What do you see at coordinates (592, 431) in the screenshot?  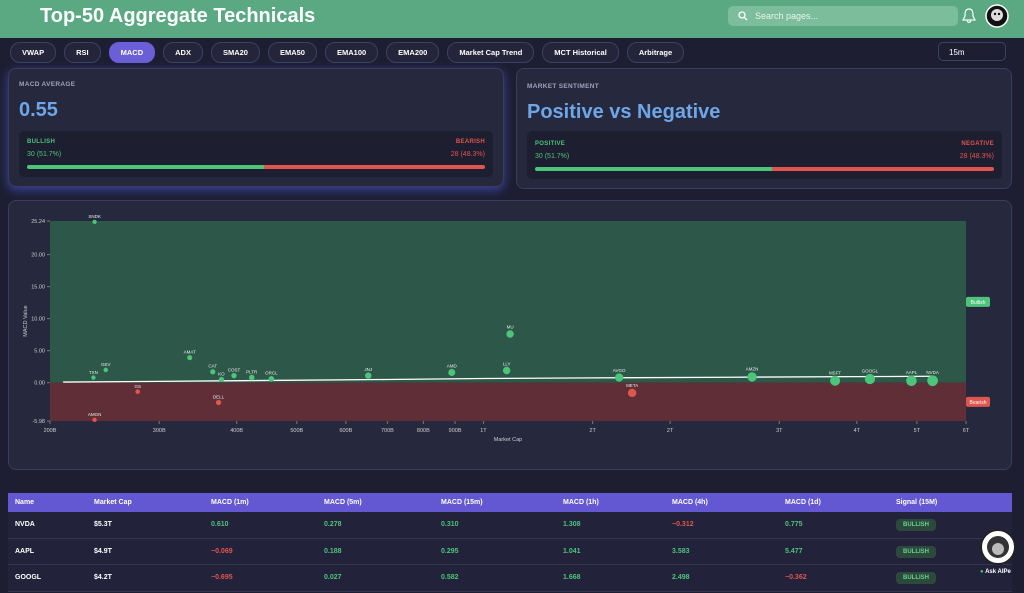 I see `x-tick-label: 2T` at bounding box center [592, 431].